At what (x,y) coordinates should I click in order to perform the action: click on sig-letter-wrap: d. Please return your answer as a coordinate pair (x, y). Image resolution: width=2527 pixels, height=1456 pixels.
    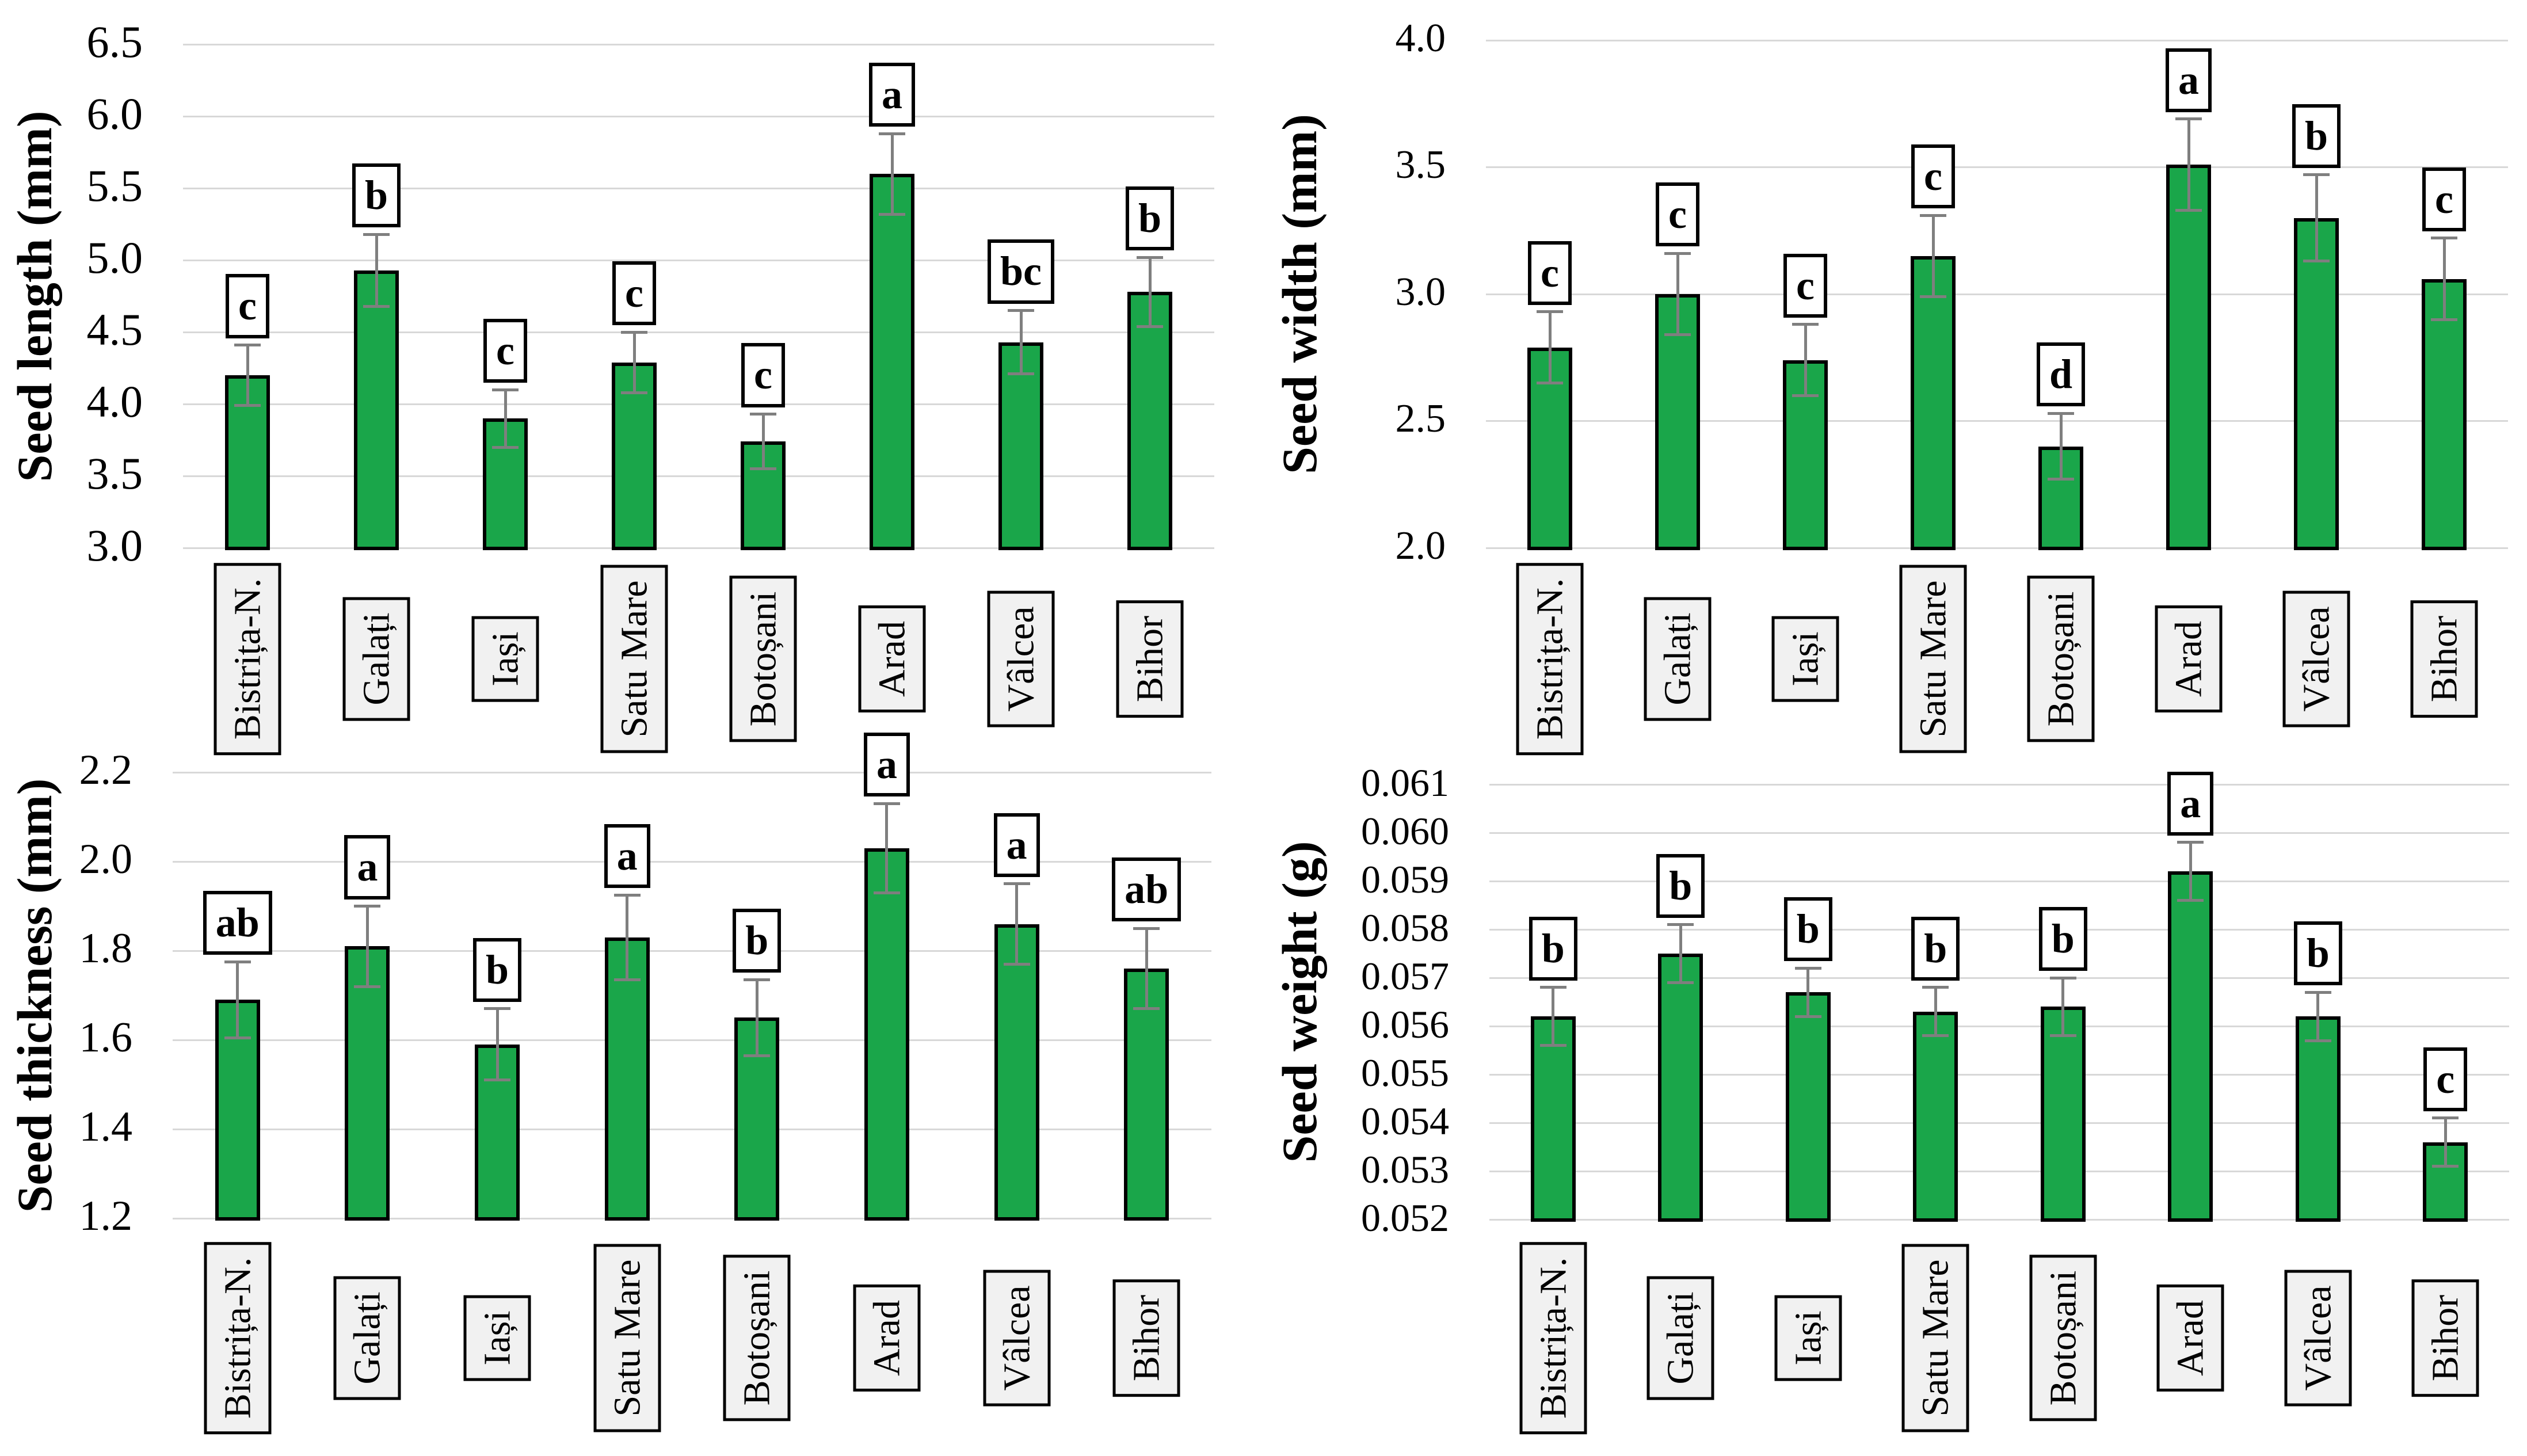
    Looking at the image, I should click on (2061, 375).